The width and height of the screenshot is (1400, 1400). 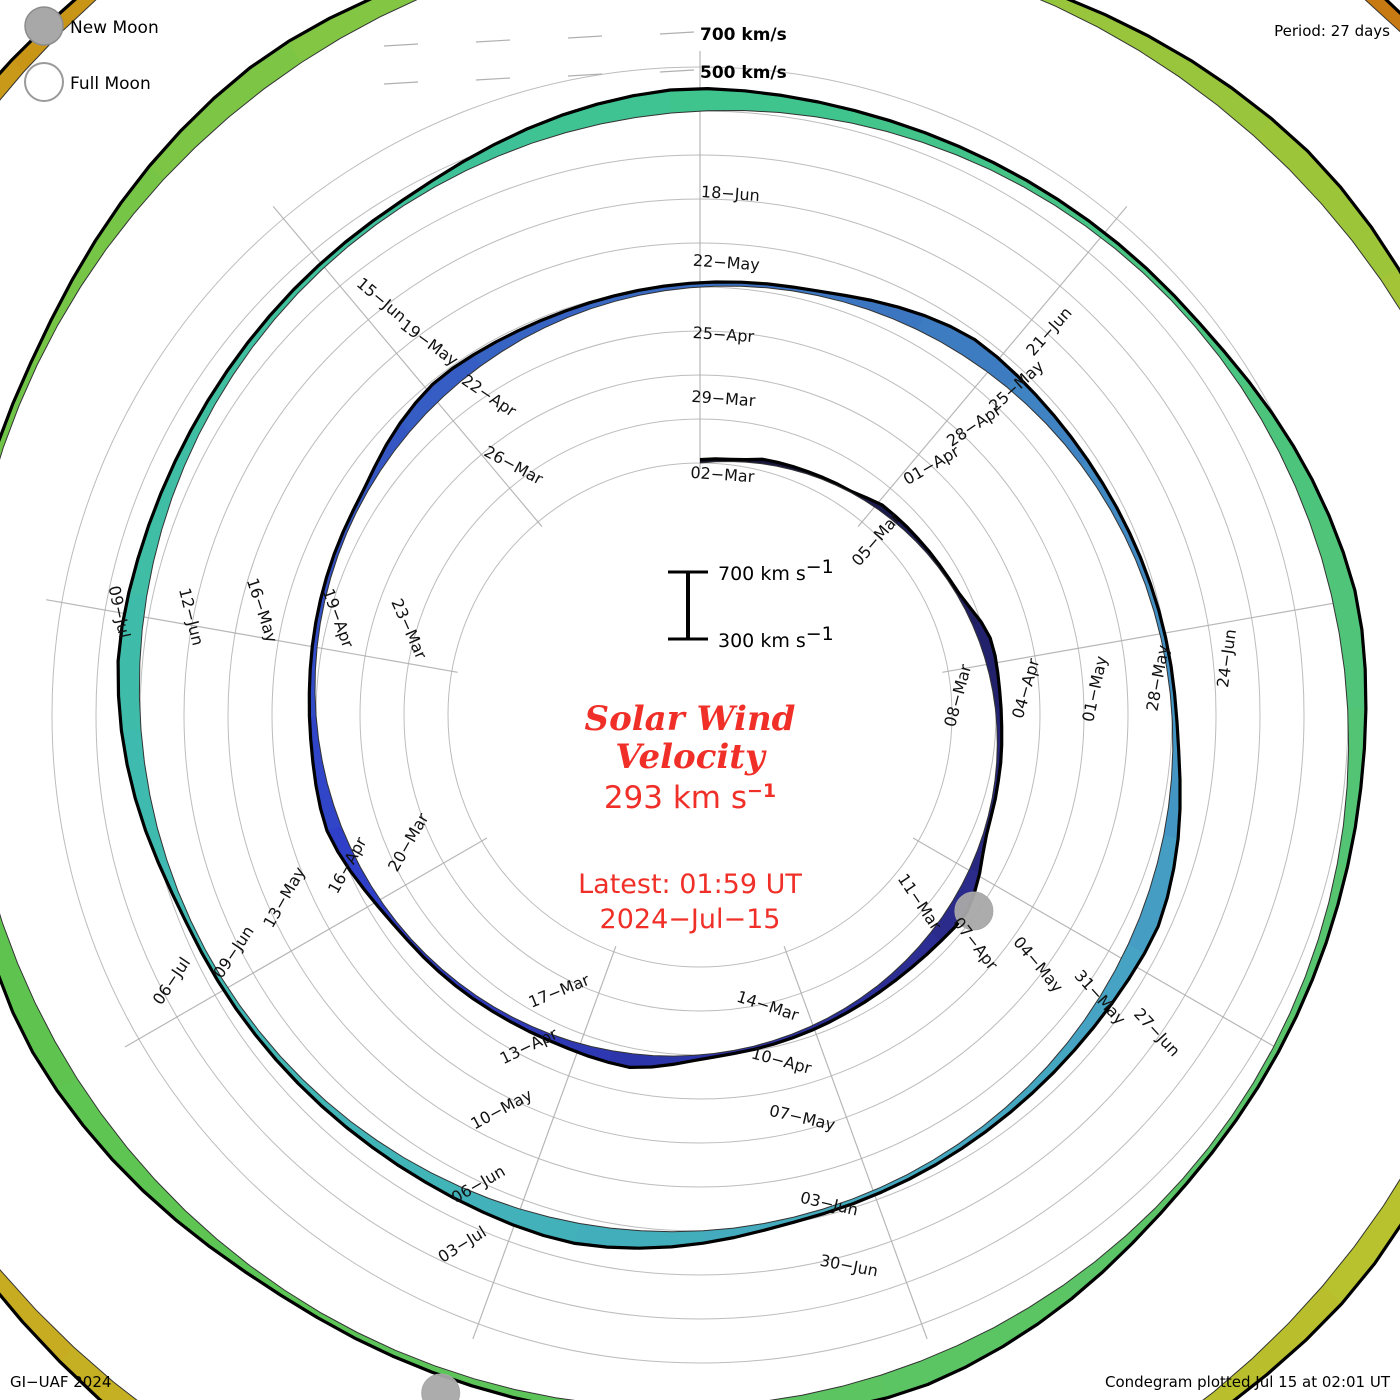 What do you see at coordinates (776, 570) in the screenshot?
I see `scale-bar-top-label: 700 km s−1` at bounding box center [776, 570].